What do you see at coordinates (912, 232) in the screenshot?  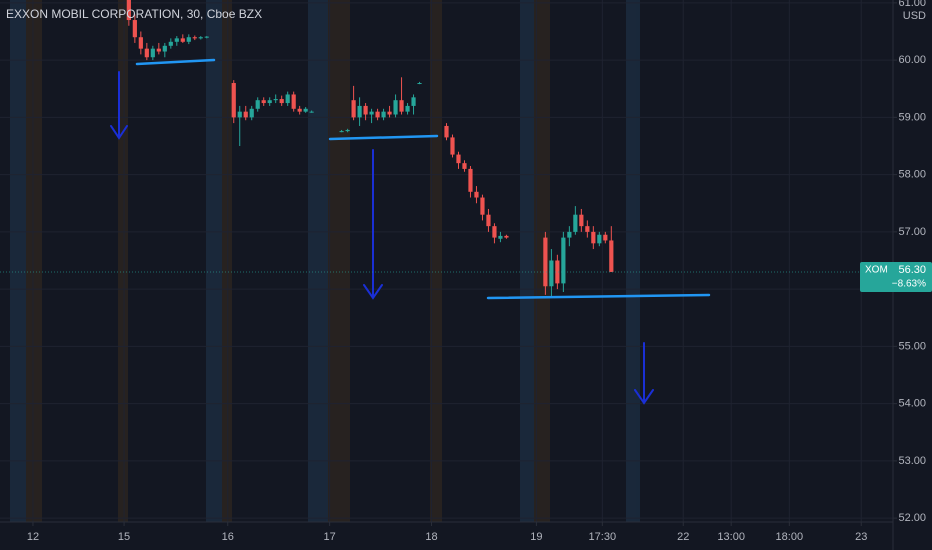 I see `y-tick-label: 57.00` at bounding box center [912, 232].